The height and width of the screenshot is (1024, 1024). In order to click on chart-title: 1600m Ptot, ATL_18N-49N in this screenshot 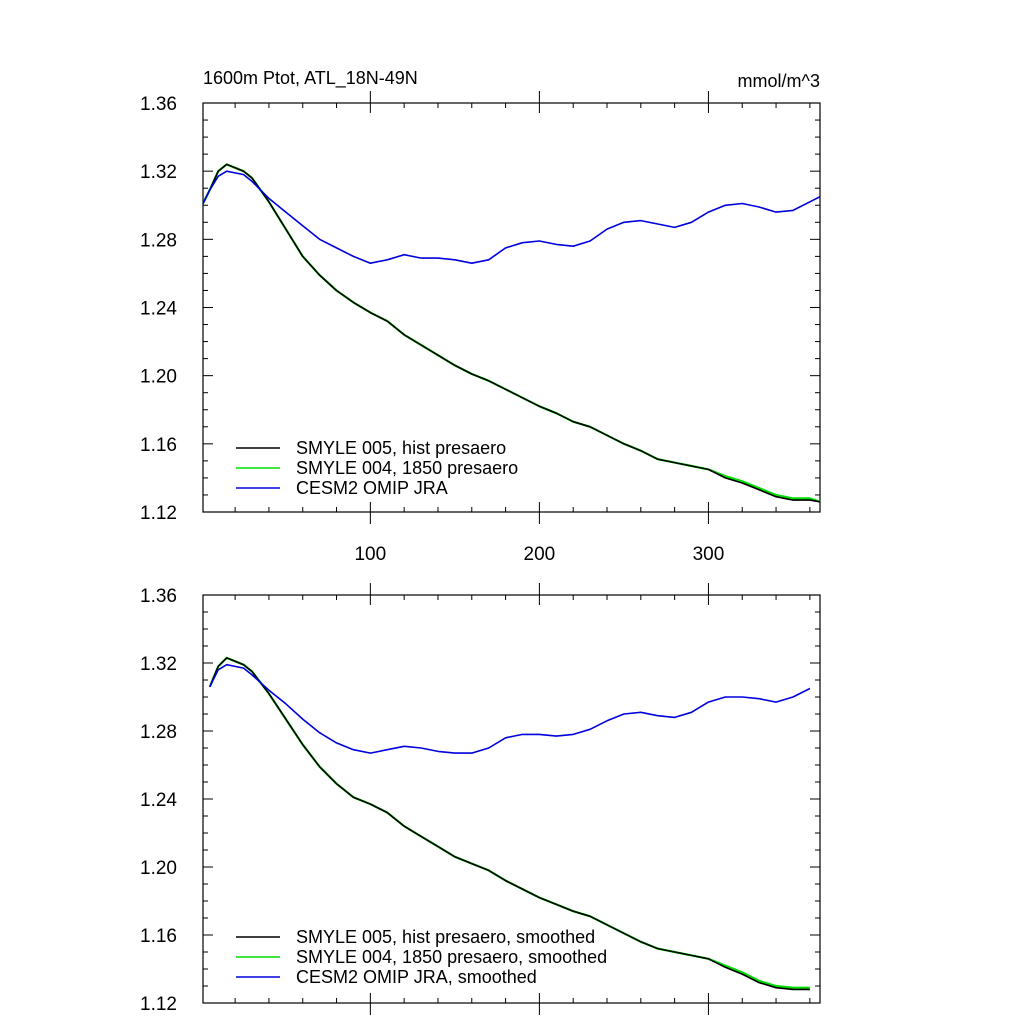, I will do `click(310, 78)`.